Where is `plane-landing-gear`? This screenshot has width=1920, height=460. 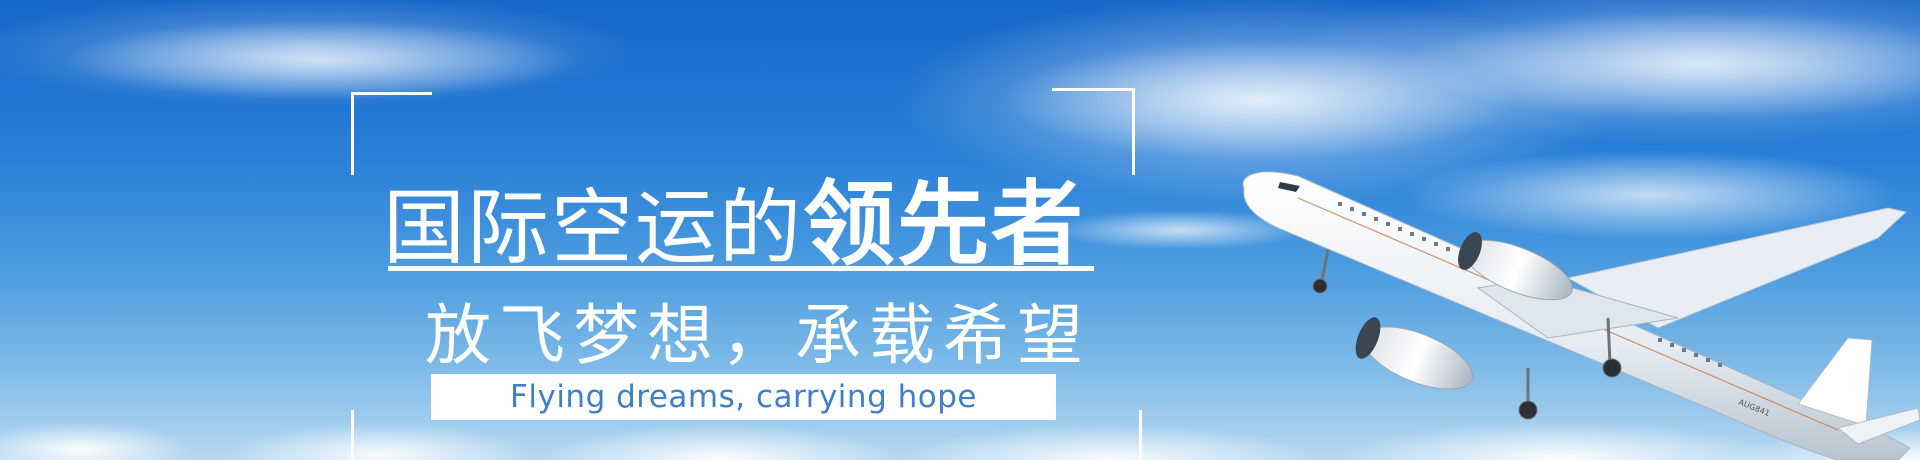
plane-landing-gear is located at coordinates (1467, 334).